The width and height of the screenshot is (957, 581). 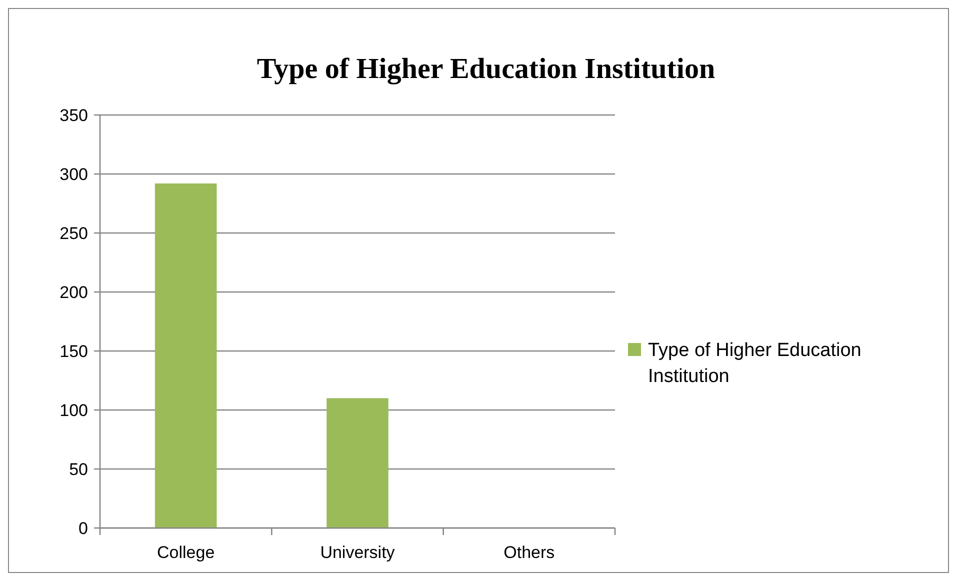 I want to click on y-tick-label: 200, so click(x=74, y=292).